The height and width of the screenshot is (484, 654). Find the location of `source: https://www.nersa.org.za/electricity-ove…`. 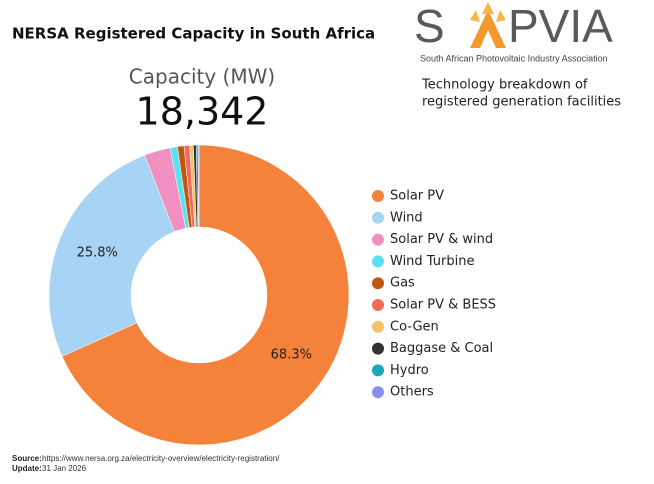

source: https://www.nersa.org.za/electricity-ove… is located at coordinates (161, 458).